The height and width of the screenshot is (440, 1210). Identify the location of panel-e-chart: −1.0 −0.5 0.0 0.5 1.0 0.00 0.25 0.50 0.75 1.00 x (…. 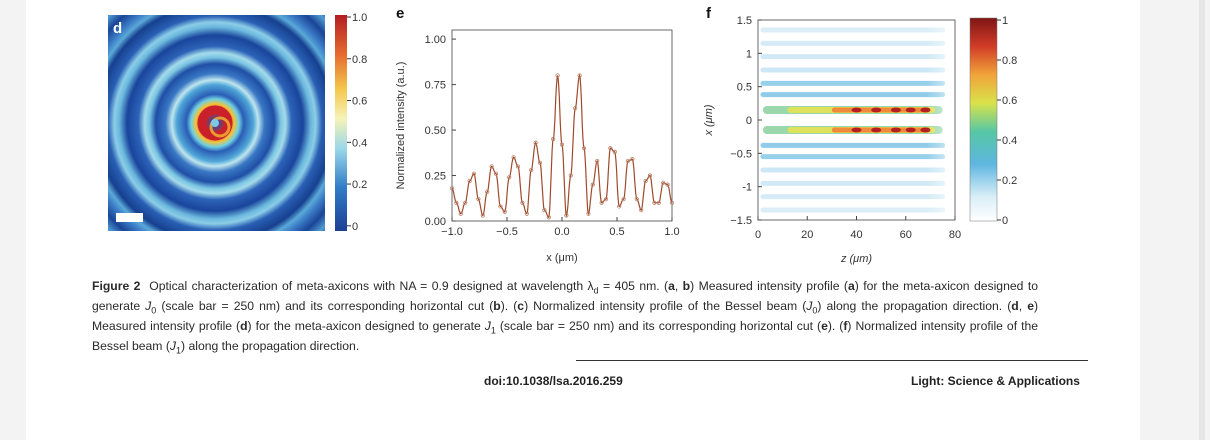
(537, 146).